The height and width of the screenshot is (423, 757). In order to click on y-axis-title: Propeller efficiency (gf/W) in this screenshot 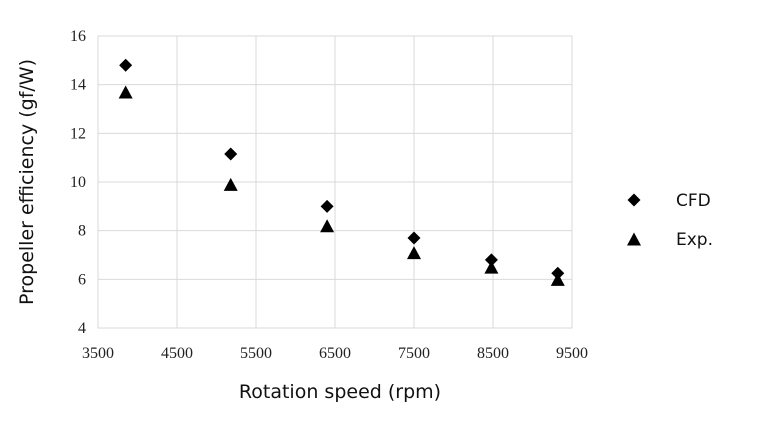, I will do `click(27, 182)`.